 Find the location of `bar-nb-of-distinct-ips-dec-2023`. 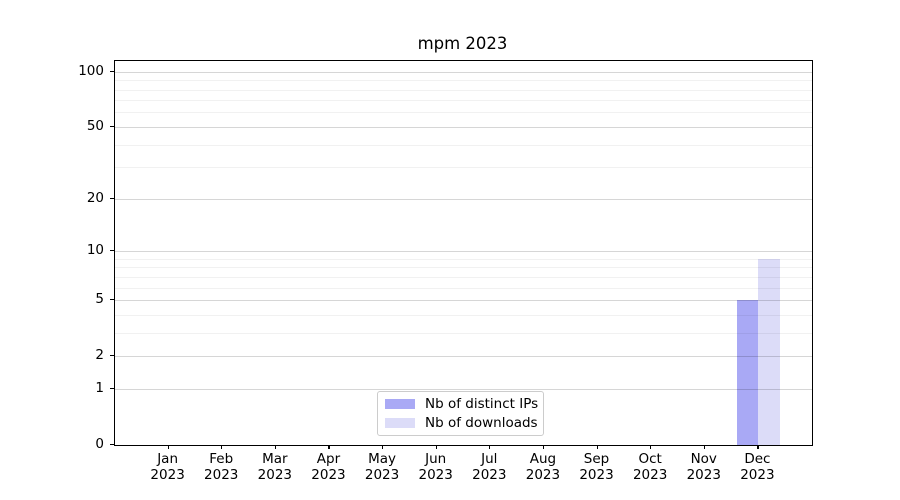

bar-nb-of-distinct-ips-dec-2023 is located at coordinates (747, 372).